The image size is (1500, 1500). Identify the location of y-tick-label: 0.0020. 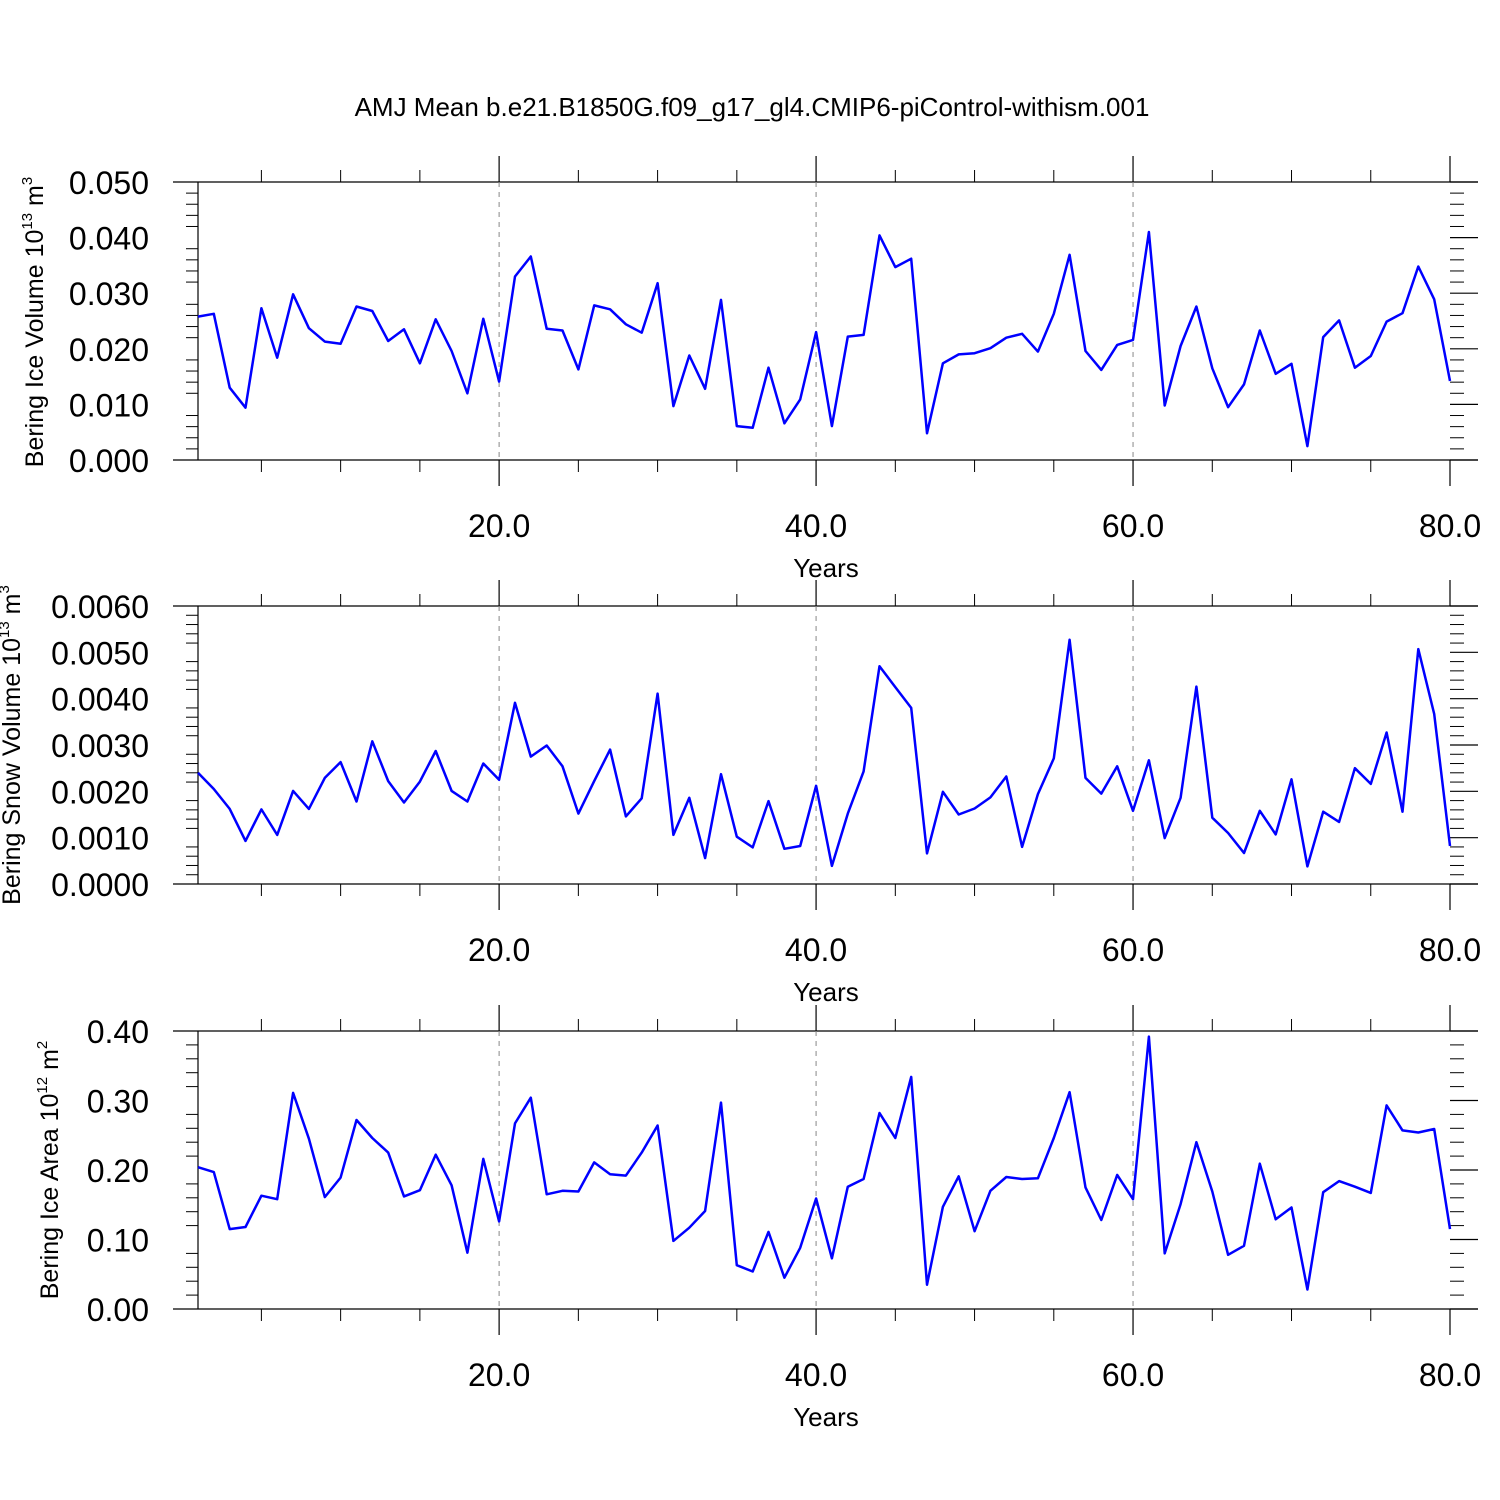
(100, 792).